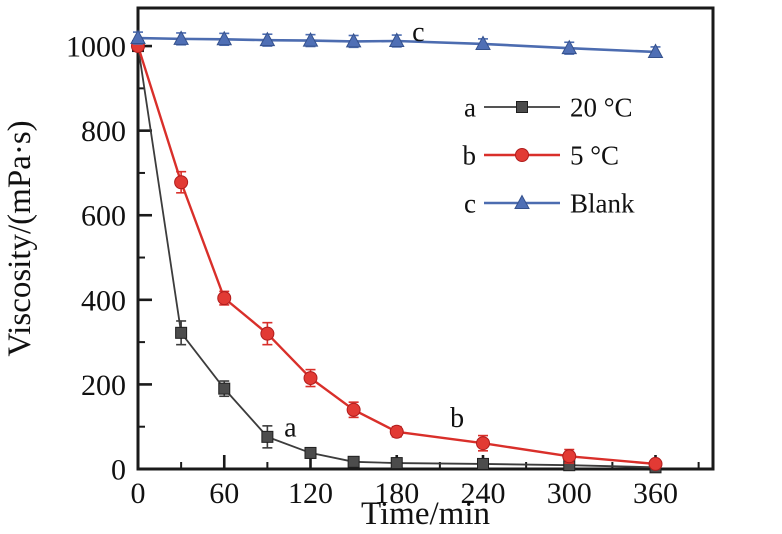 The width and height of the screenshot is (782, 534). I want to click on legend-row-c: c Blank, so click(549, 203).